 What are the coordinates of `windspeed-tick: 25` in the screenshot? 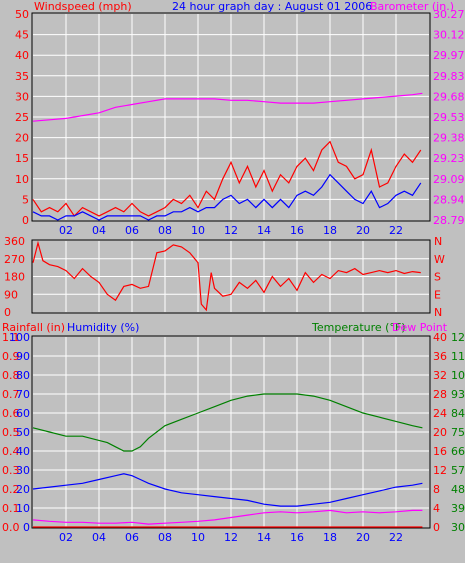 It's located at (22, 117).